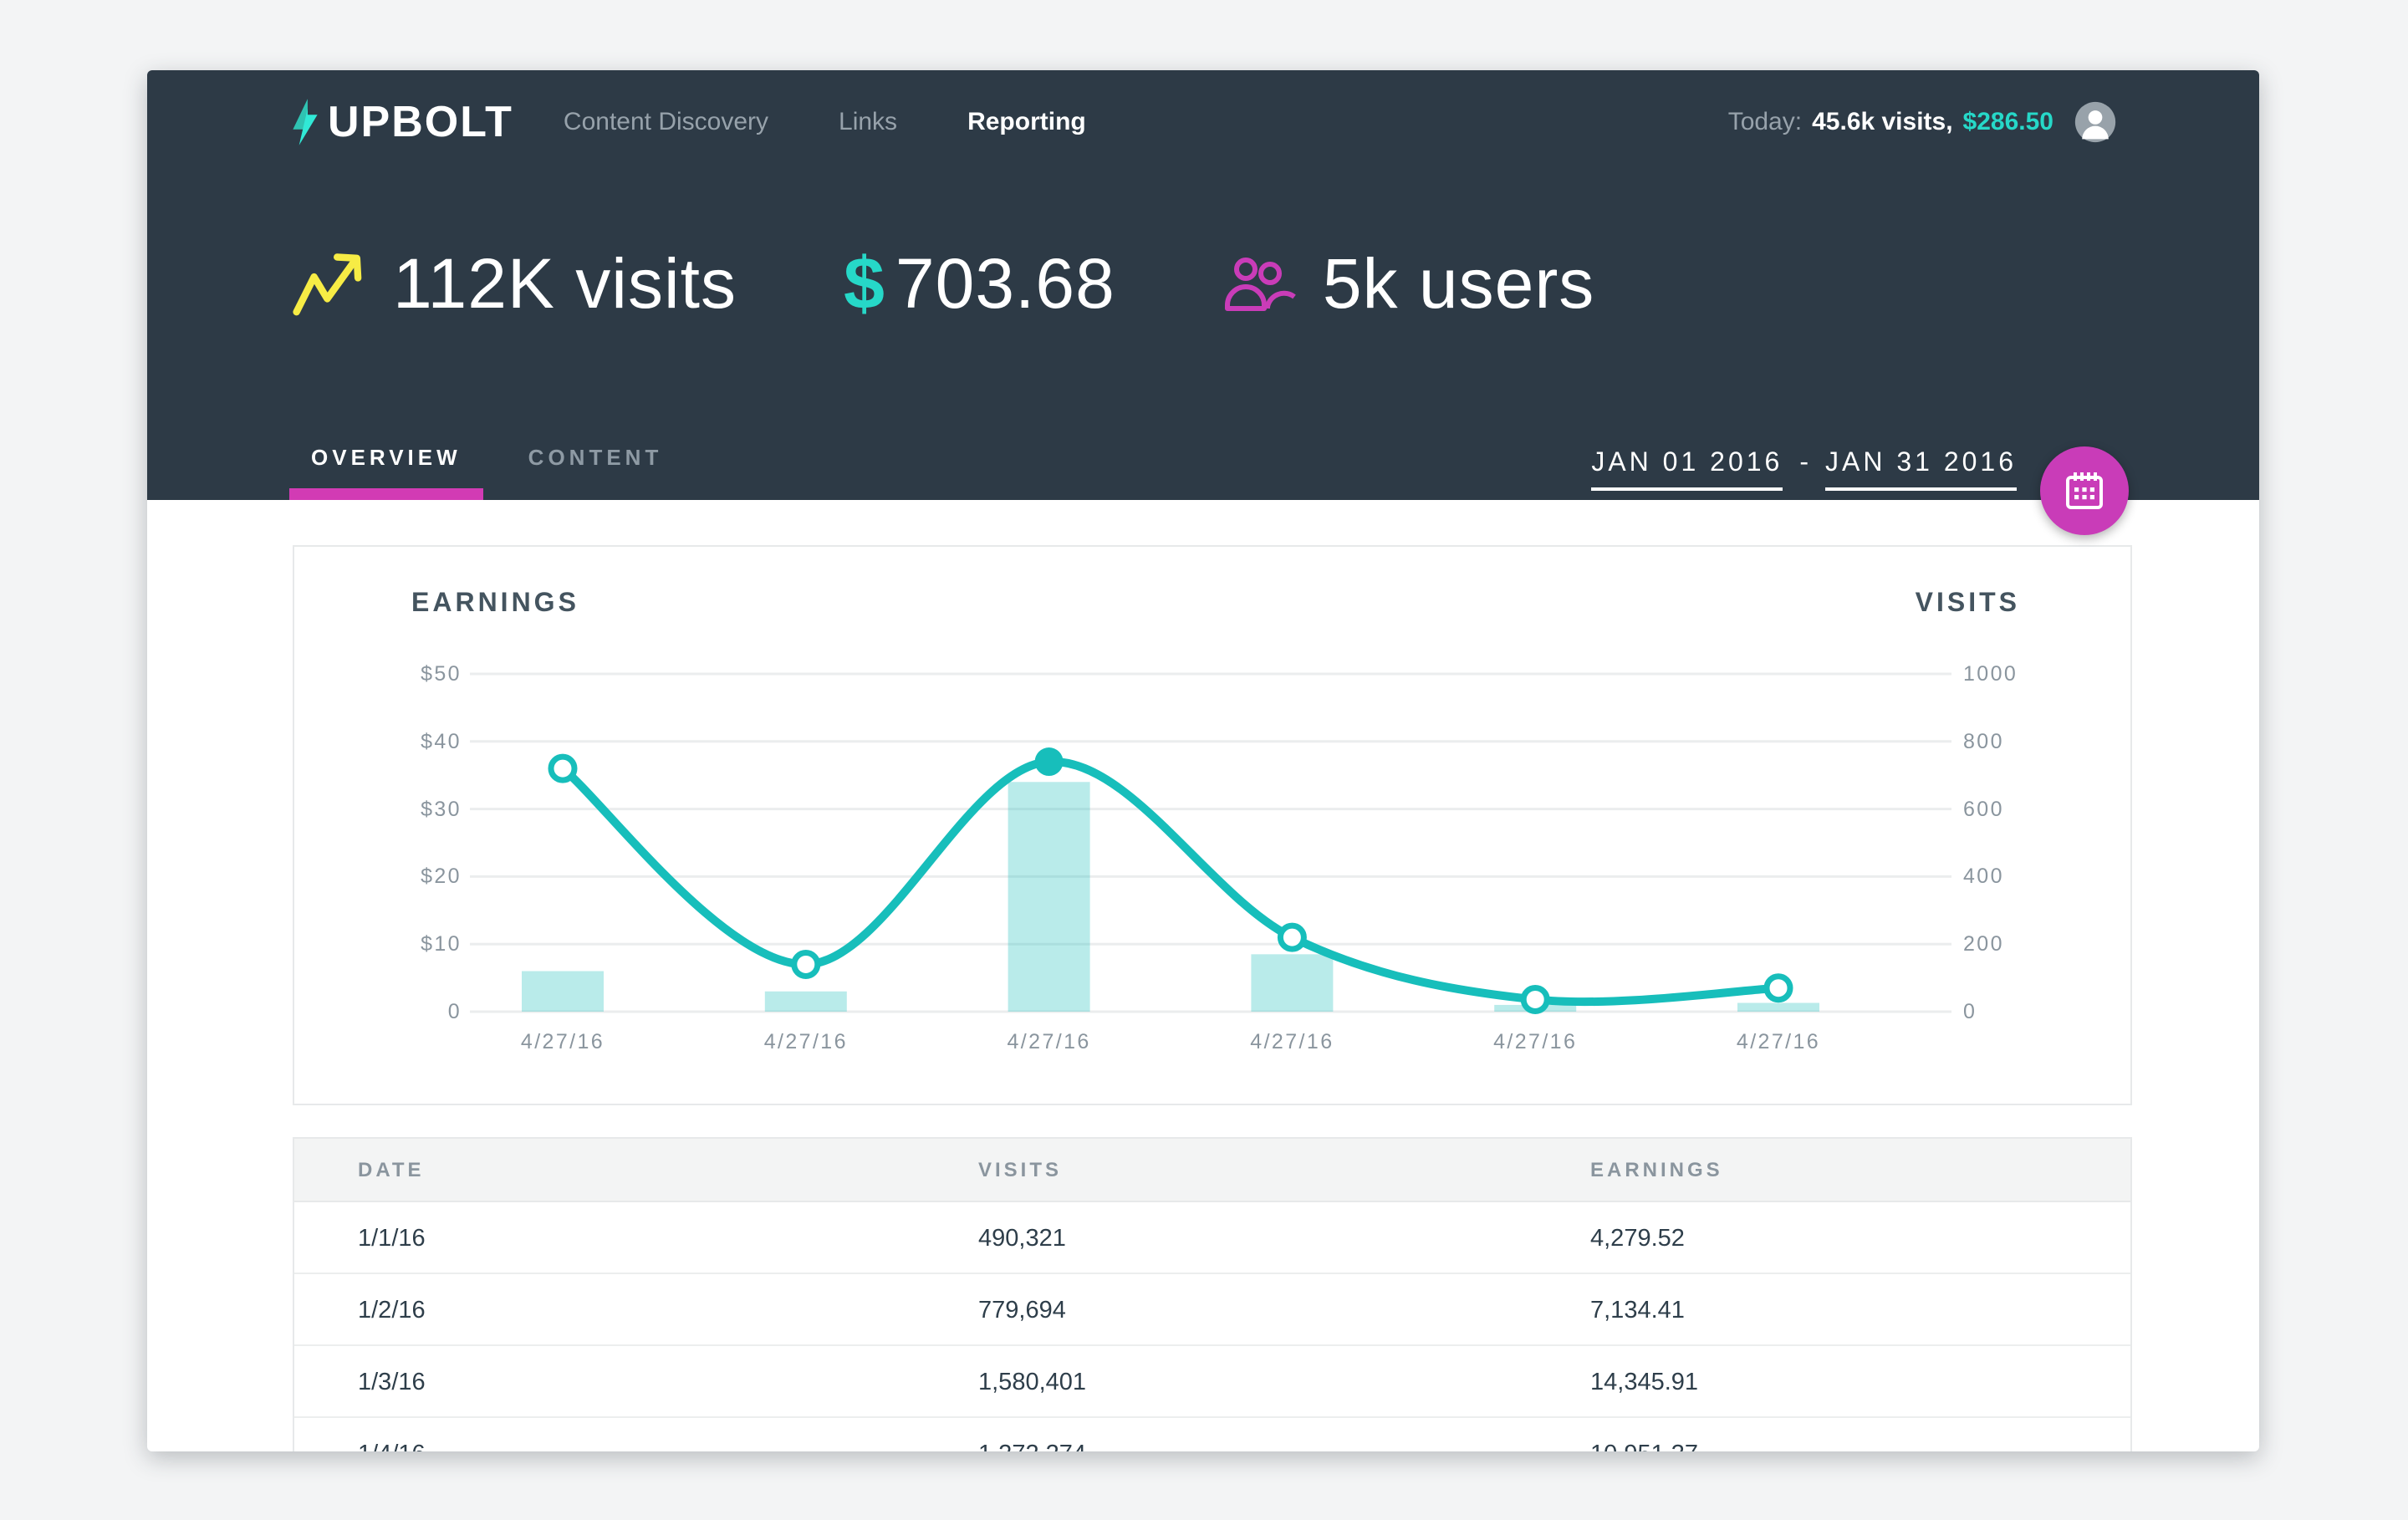 The image size is (2408, 1520). I want to click on main-nav: Content Discovery Links Reporting, so click(860, 122).